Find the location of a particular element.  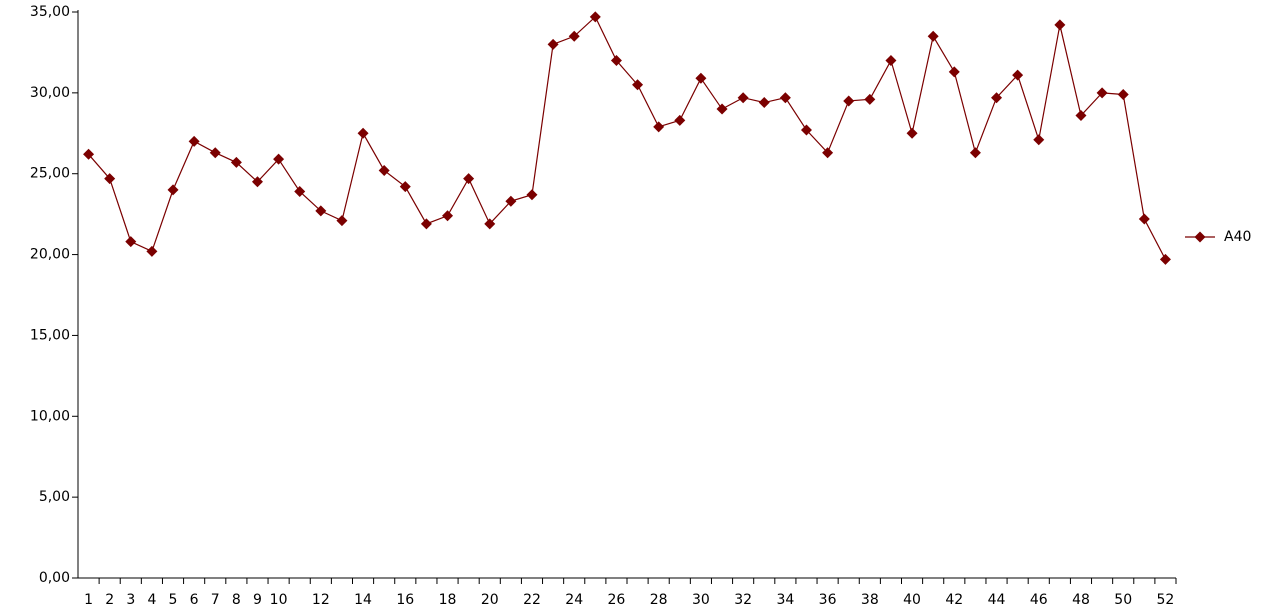

y-tick-label: 5,00 is located at coordinates (54, 497).